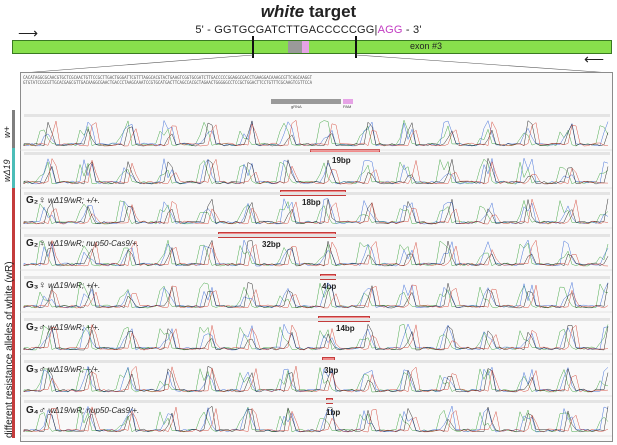  Describe the element at coordinates (74, 200) in the screenshot. I see `gt-g2-female-a: wΔ19/wR; +/+.` at that location.